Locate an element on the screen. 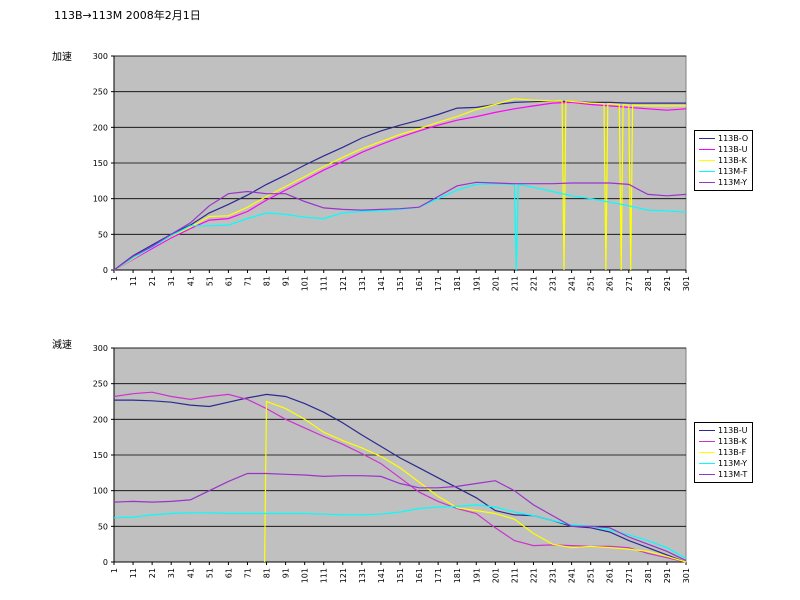 The width and height of the screenshot is (800, 600). x-tick-label: 71 is located at coordinates (247, 281).